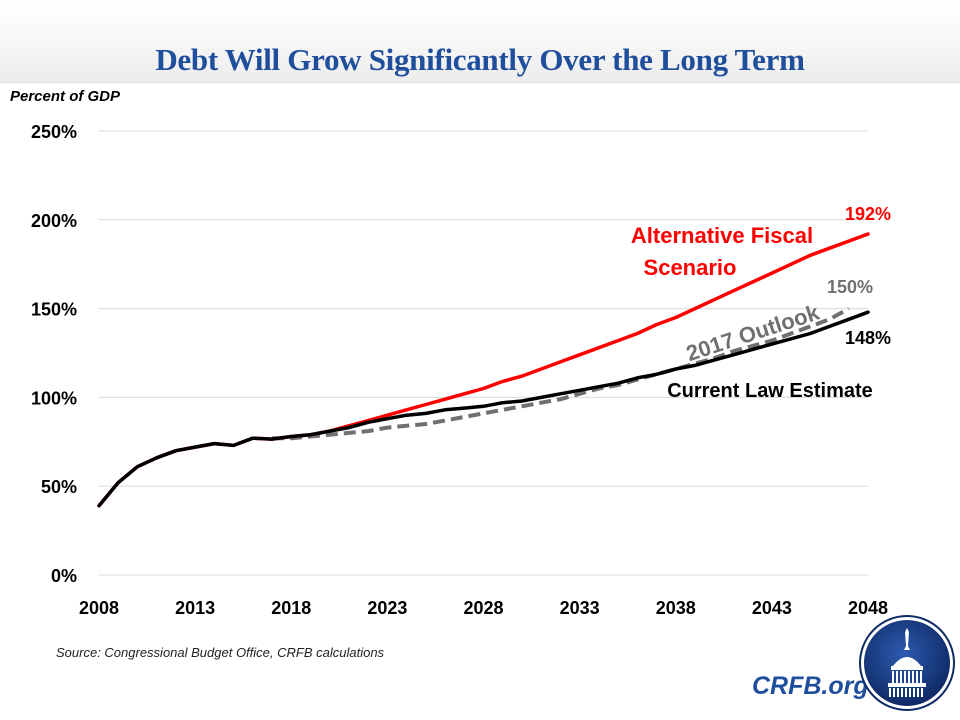 This screenshot has width=960, height=720. Describe the element at coordinates (676, 608) in the screenshot. I see `x-tick-label: 2038` at that location.